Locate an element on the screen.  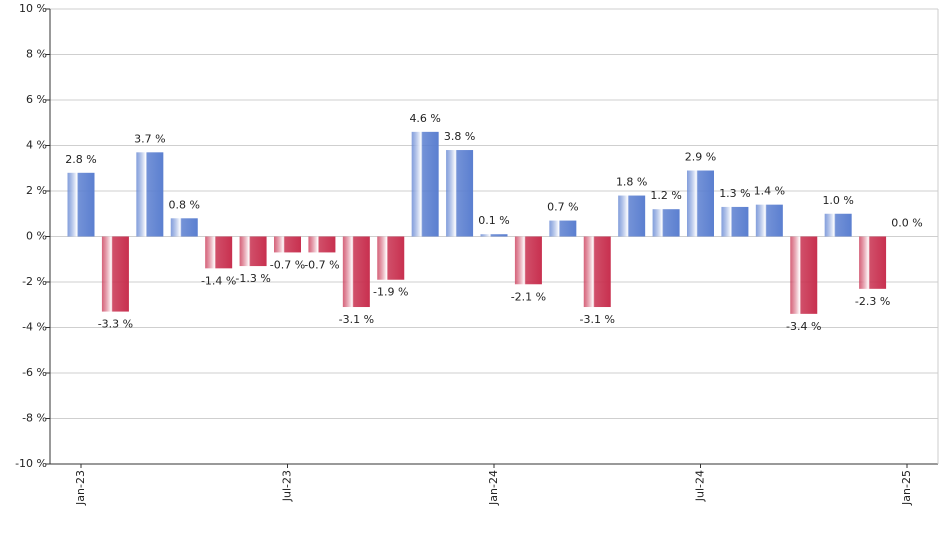
y-tick-label: -8 % is located at coordinates (34, 418).